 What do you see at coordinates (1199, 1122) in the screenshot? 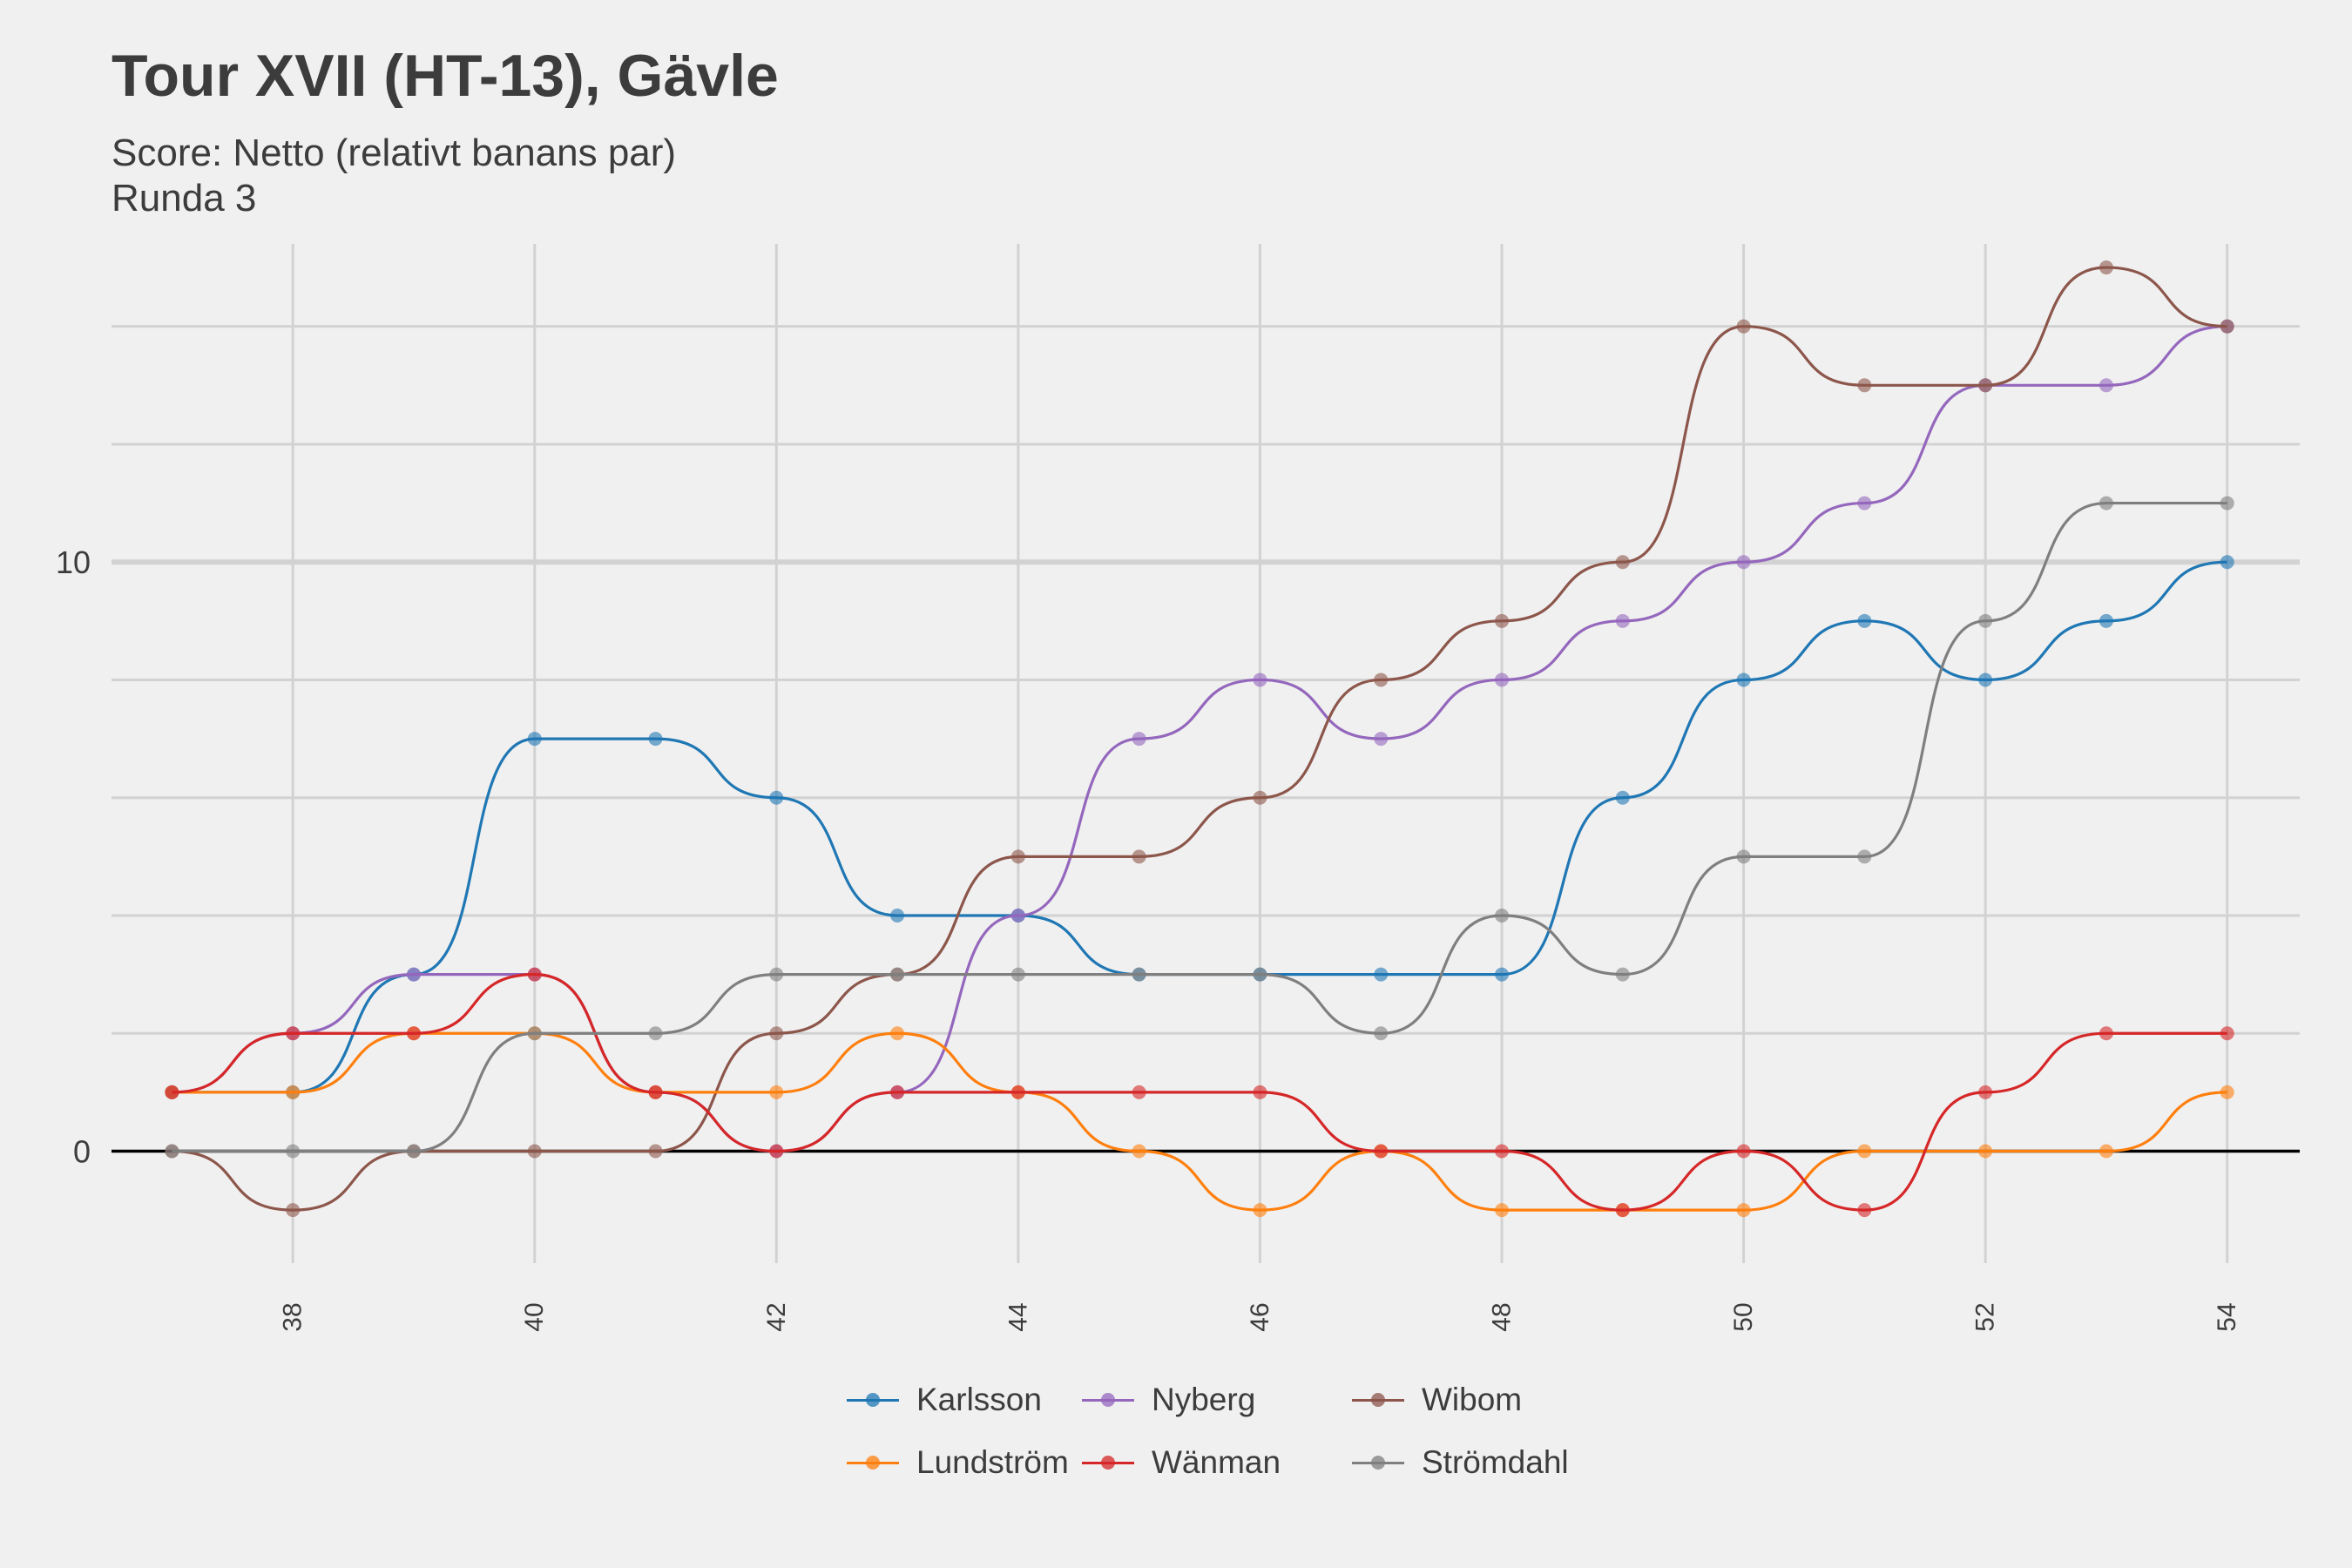
I see `series-line-lundström` at bounding box center [1199, 1122].